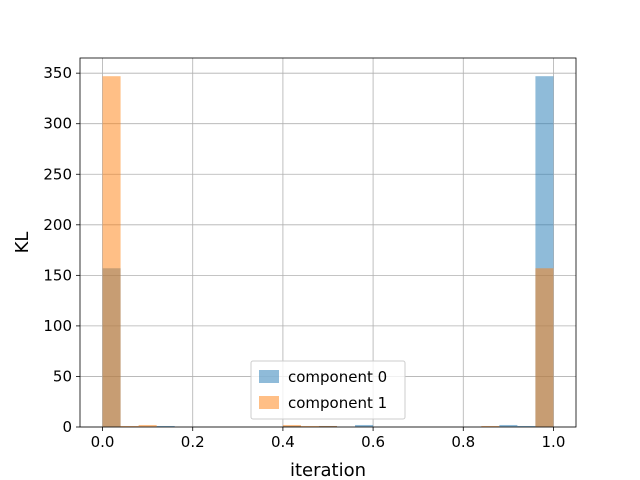 This screenshot has width=640, height=480. I want to click on legend-box, so click(328, 390).